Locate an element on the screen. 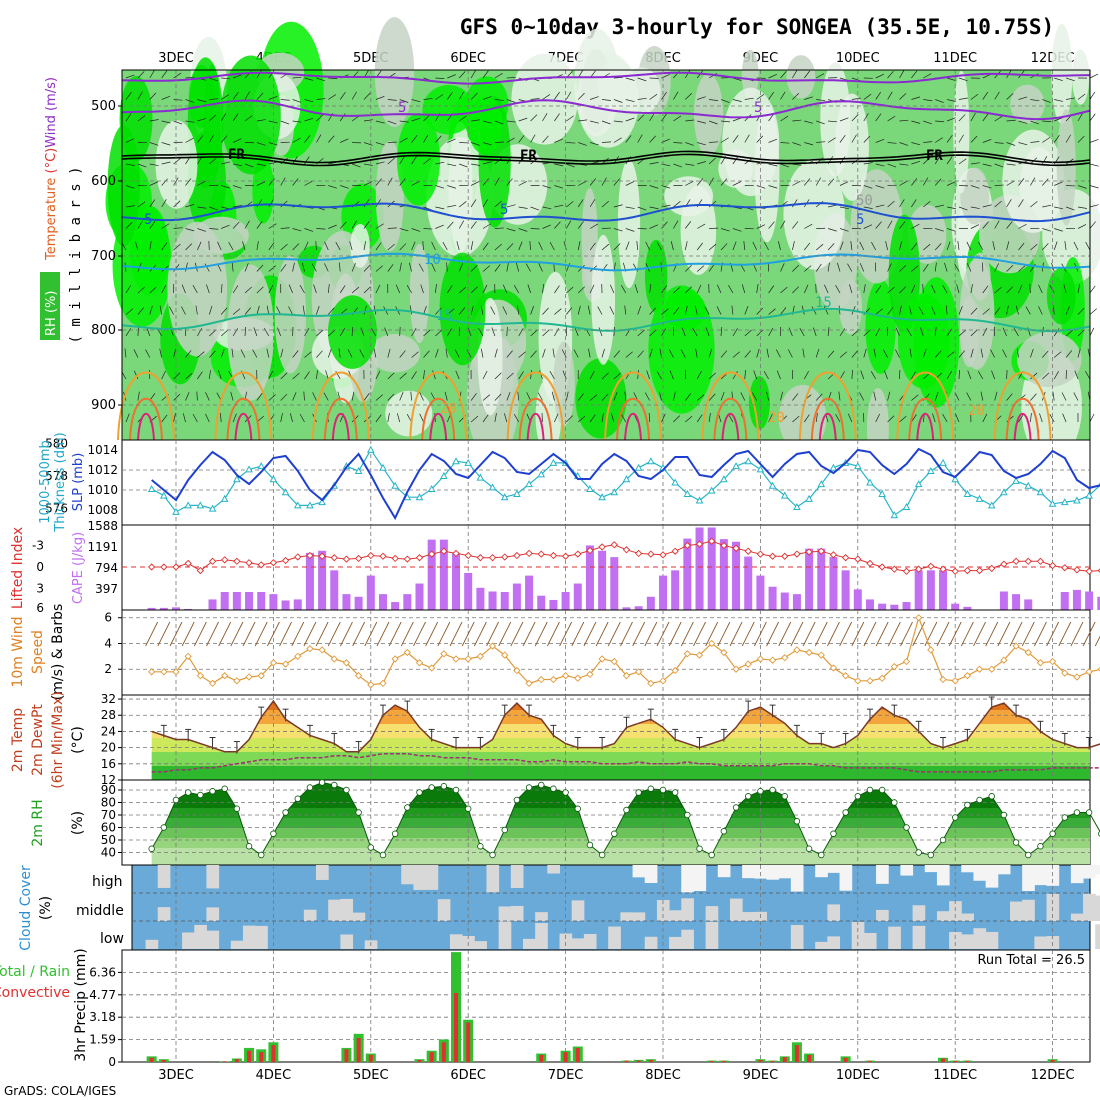 This screenshot has width=1100, height=1100. freezing-line-a is located at coordinates (606, 157).